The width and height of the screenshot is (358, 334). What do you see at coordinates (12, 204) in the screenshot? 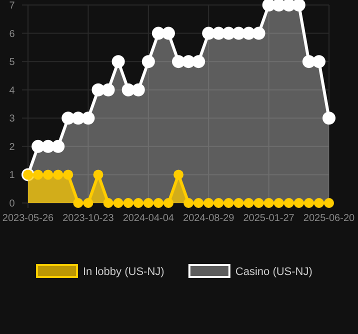
I see `y-tick-label: 0` at bounding box center [12, 204].